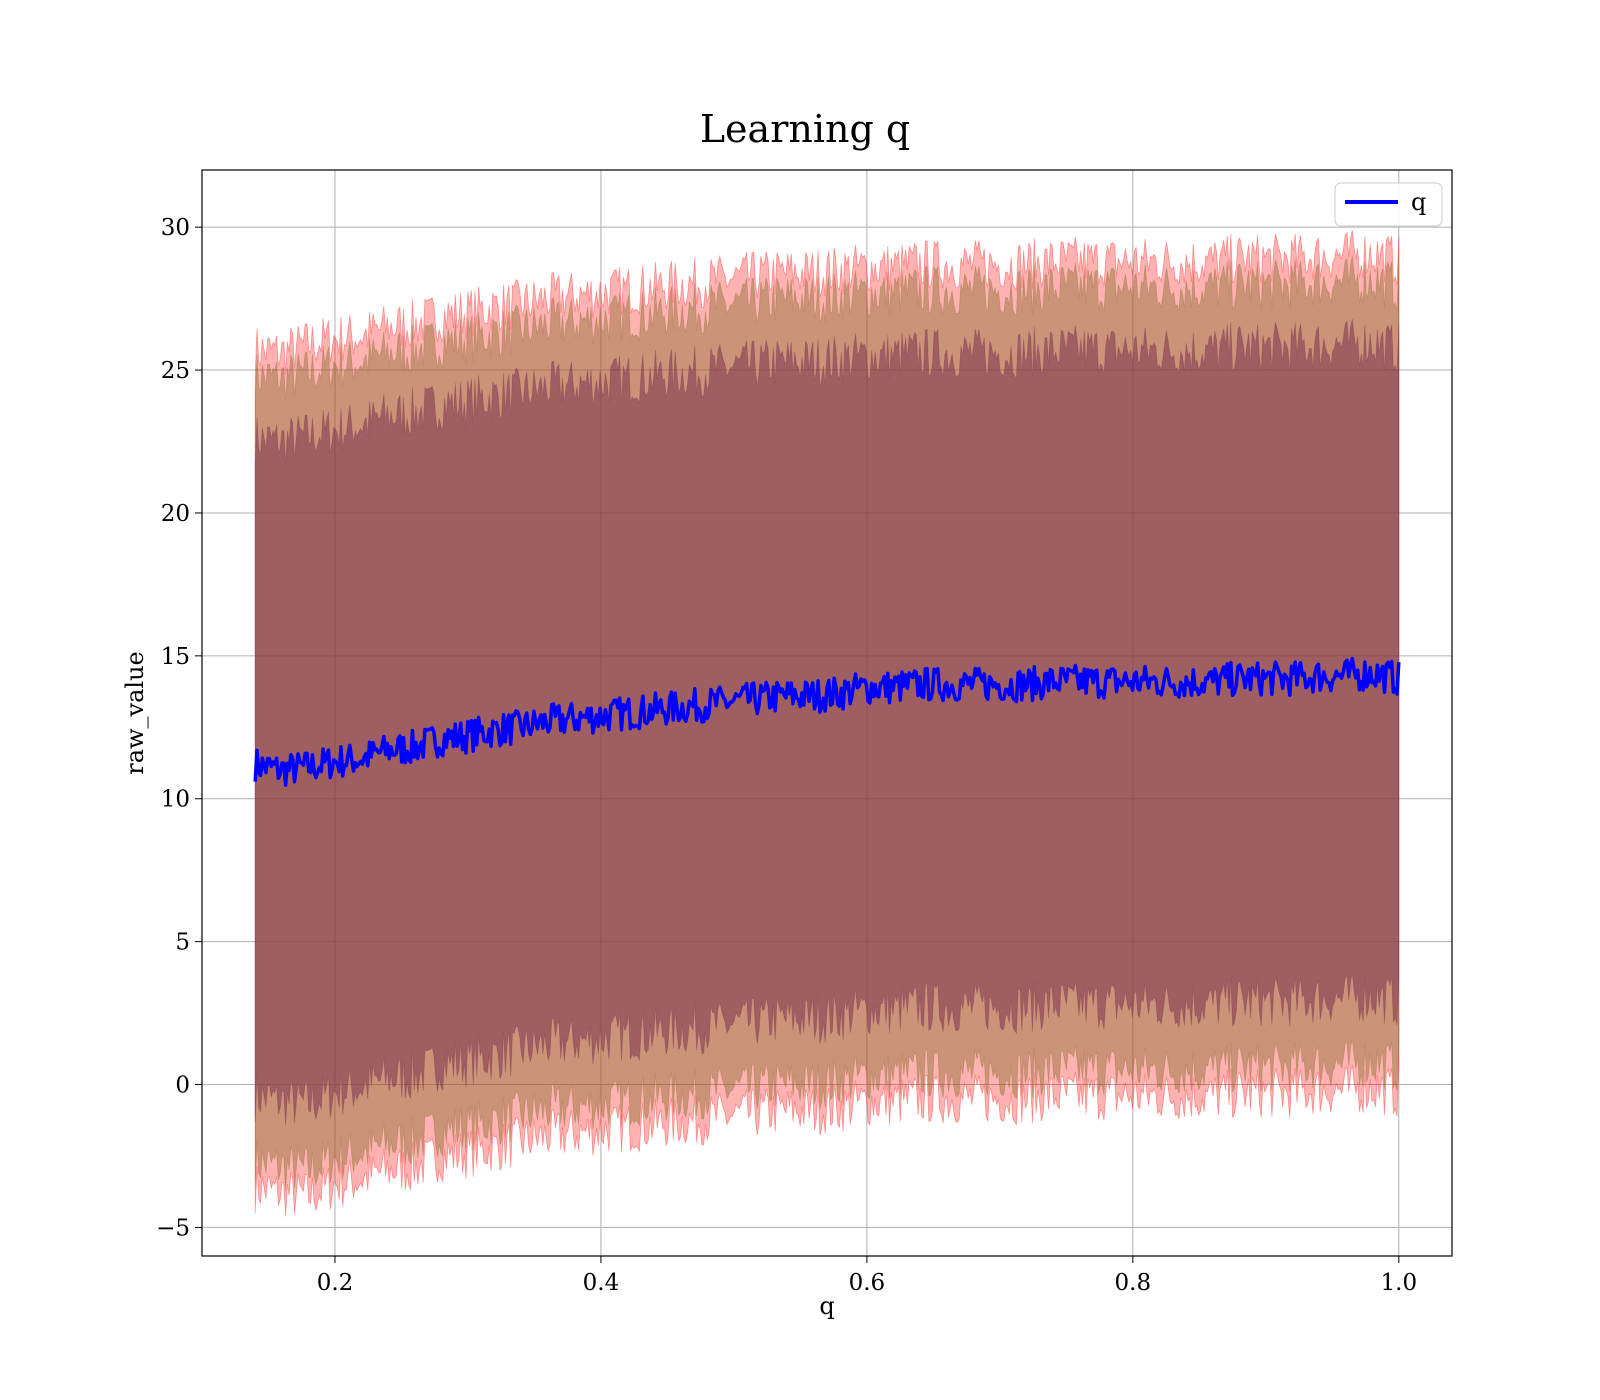 The width and height of the screenshot is (1600, 1400). I want to click on x-tick-label: 0.6, so click(867, 1283).